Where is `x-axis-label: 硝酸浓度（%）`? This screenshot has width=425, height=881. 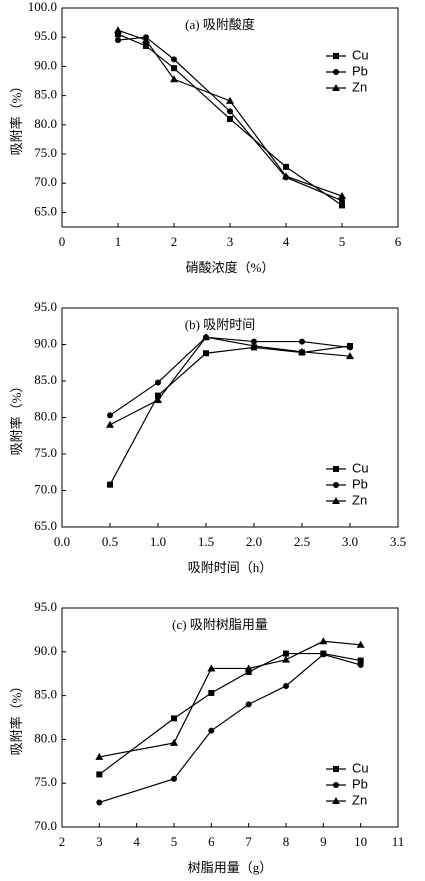
x-axis-label: 硝酸浓度（%） is located at coordinates (230, 267).